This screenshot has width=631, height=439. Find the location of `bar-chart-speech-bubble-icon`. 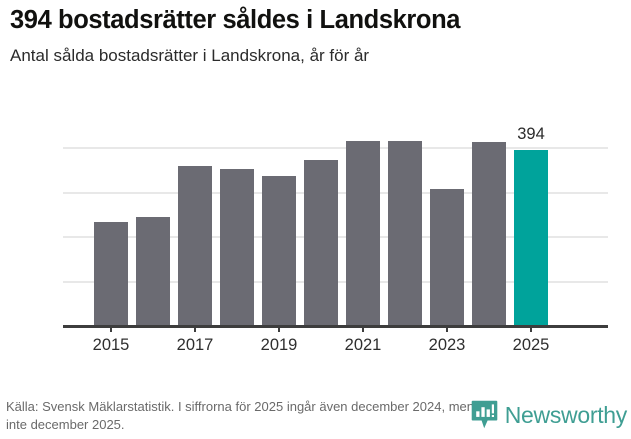

bar-chart-speech-bubble-icon is located at coordinates (484, 414).